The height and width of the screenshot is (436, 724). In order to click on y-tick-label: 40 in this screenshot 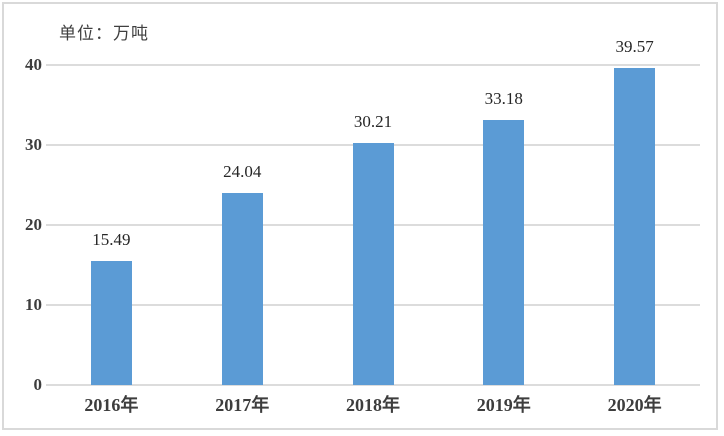, I will do `click(33, 64)`.